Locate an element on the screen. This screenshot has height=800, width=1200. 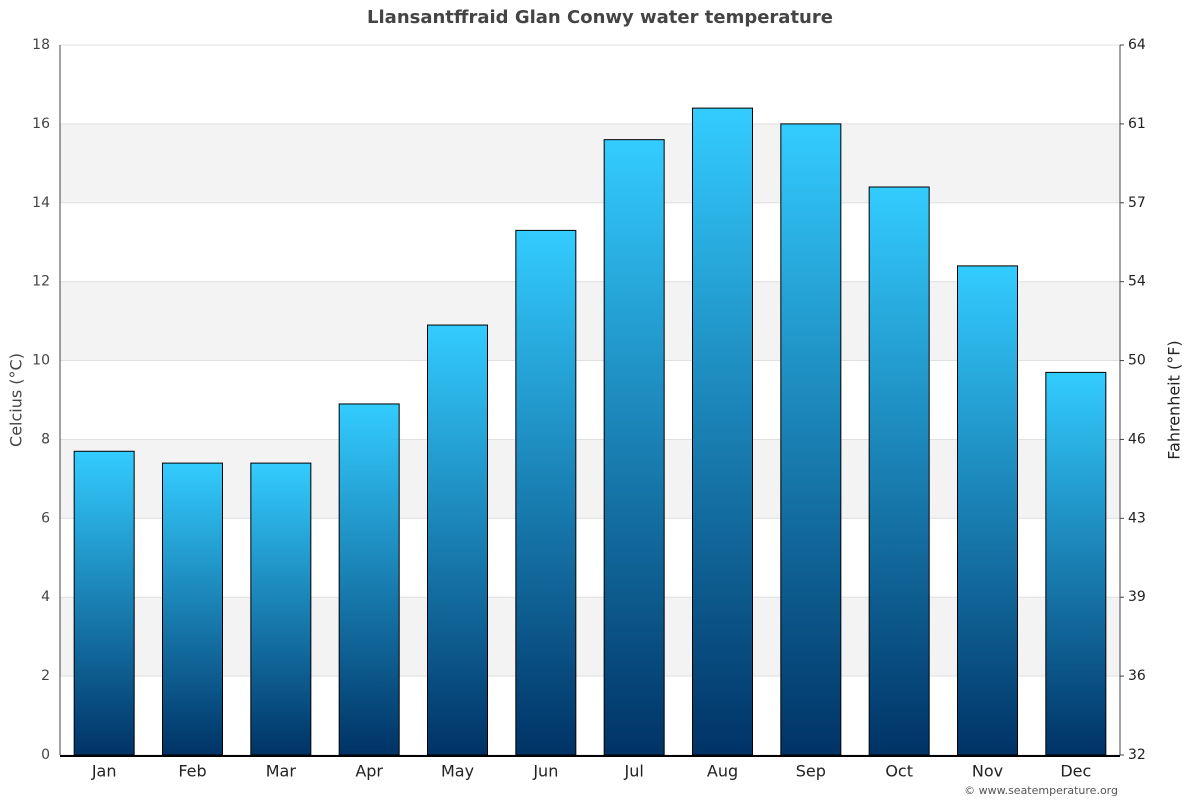
y2-tick-label: 54 is located at coordinates (1137, 282).